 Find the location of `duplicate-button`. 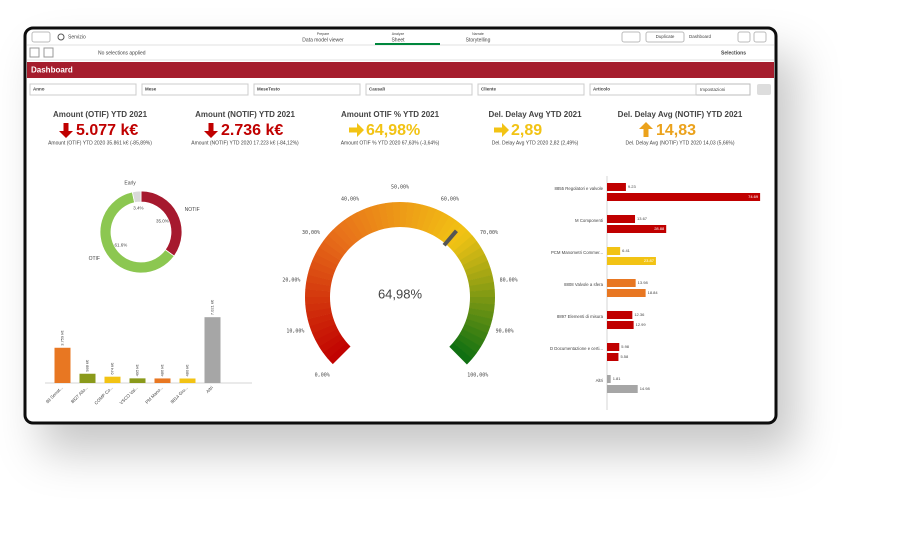

duplicate-button is located at coordinates (665, 37).